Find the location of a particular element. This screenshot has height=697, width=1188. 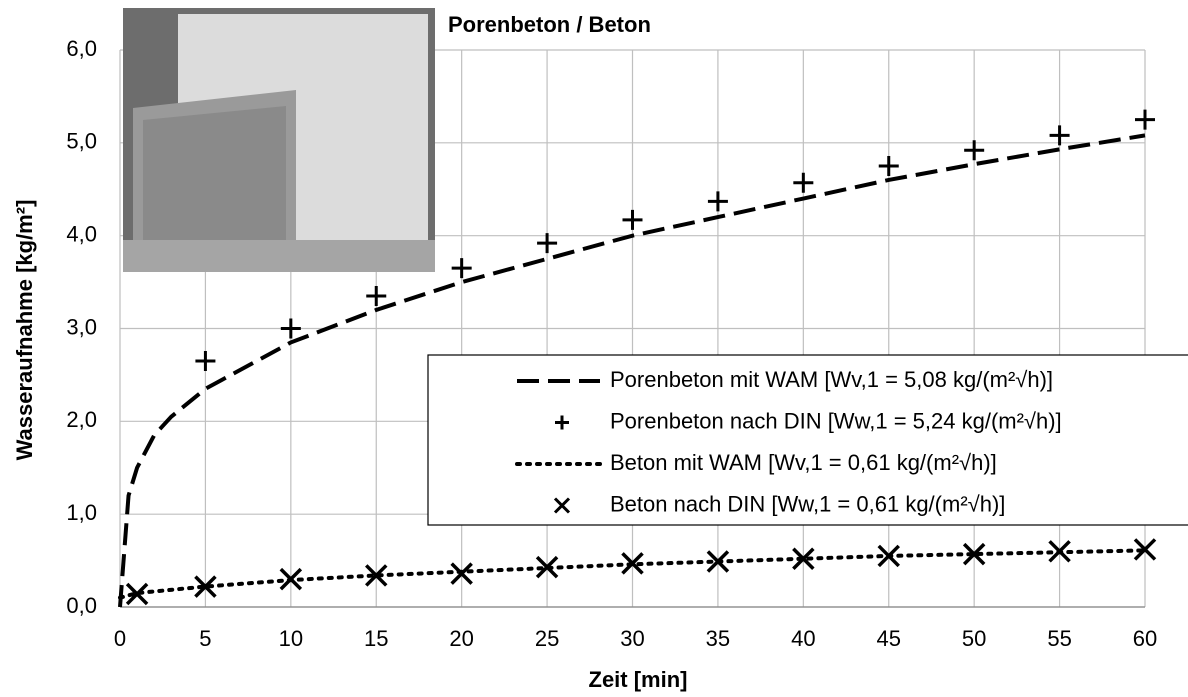

y-axis-title: Wasseraufnahme [kg/m²] is located at coordinates (24, 330).